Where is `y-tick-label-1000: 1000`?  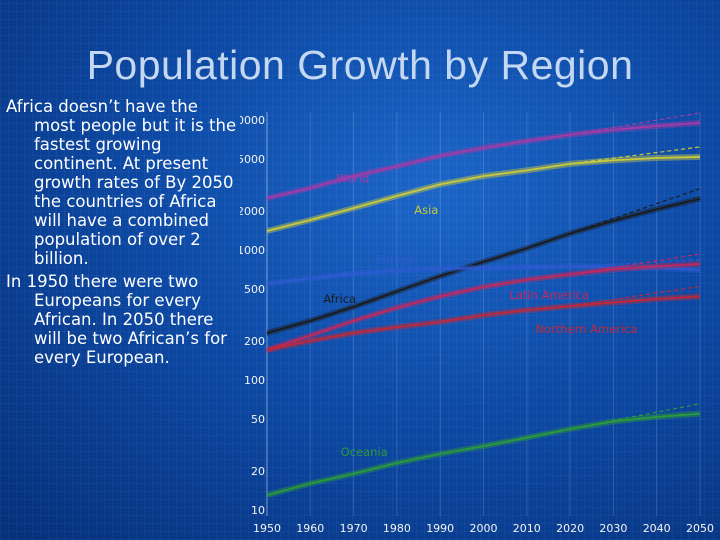
y-tick-label-1000: 1000 is located at coordinates (252, 250).